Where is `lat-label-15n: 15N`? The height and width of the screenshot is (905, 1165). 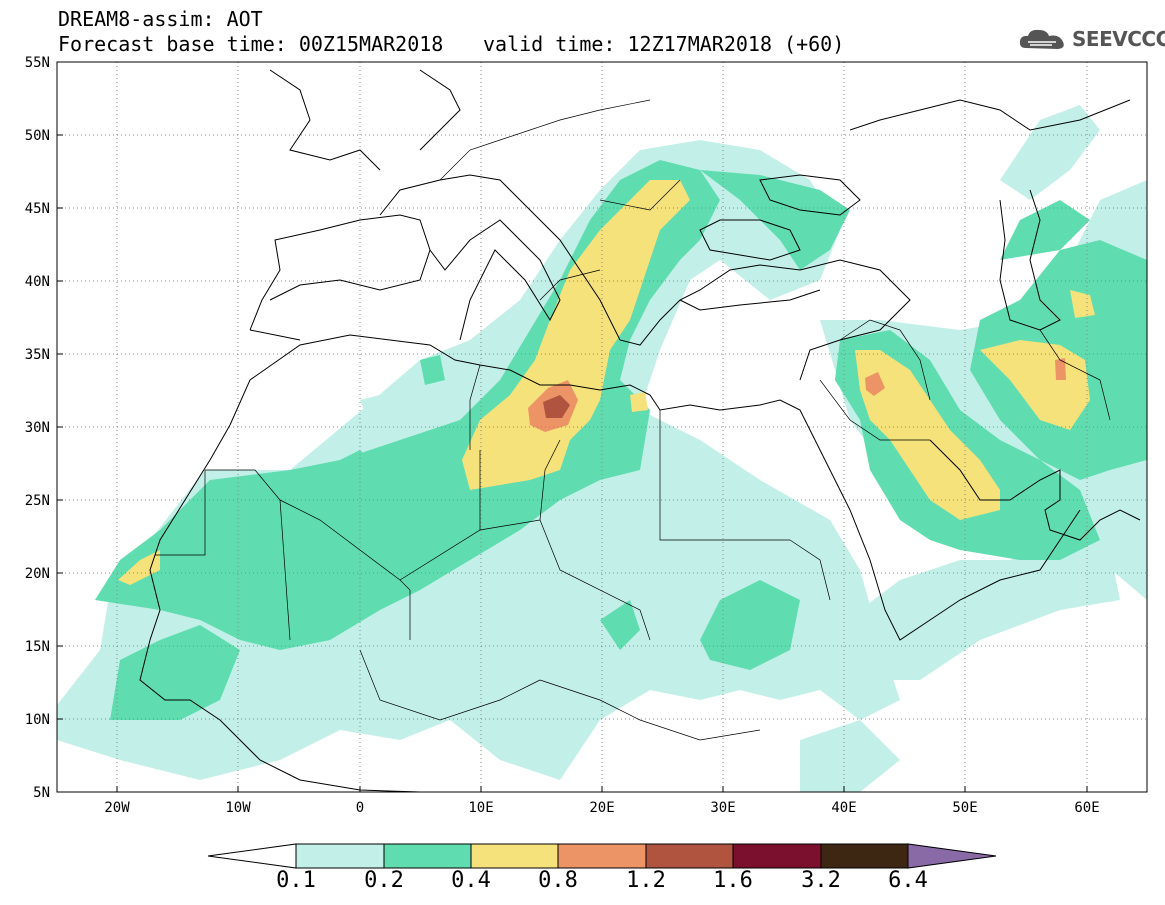
lat-label-15n: 15N is located at coordinates (37, 647).